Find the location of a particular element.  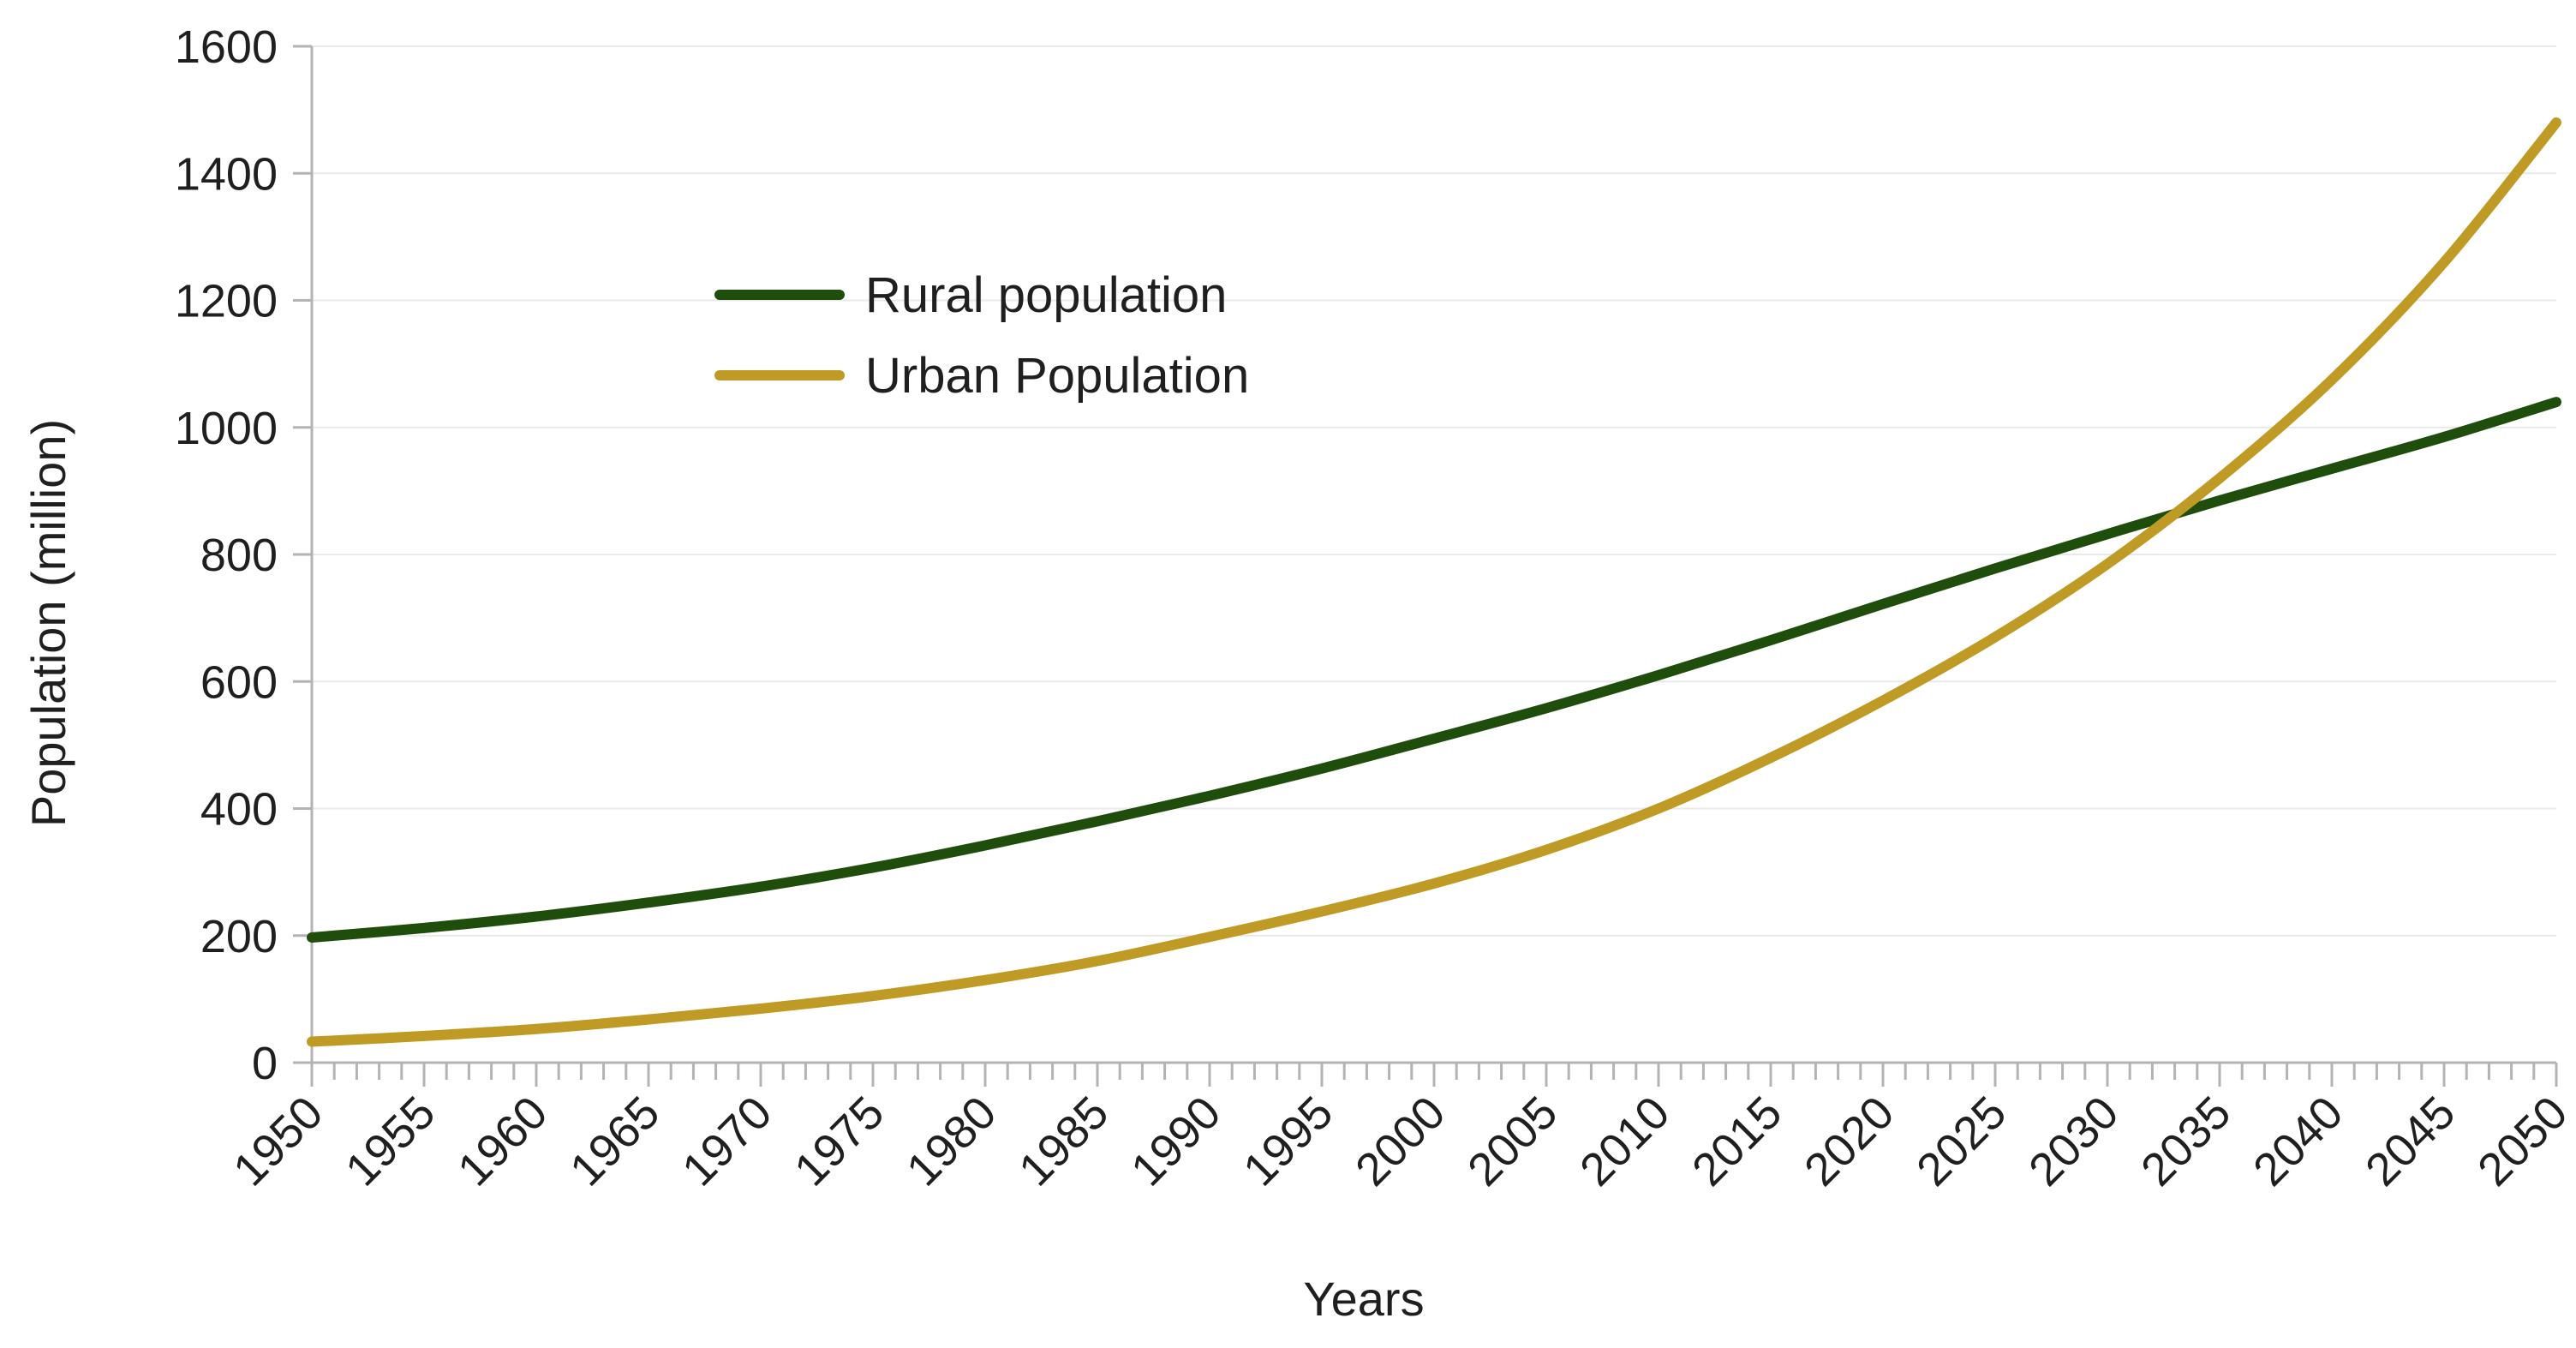

x-tick-label-1950: 1950 is located at coordinates (278, 1141).